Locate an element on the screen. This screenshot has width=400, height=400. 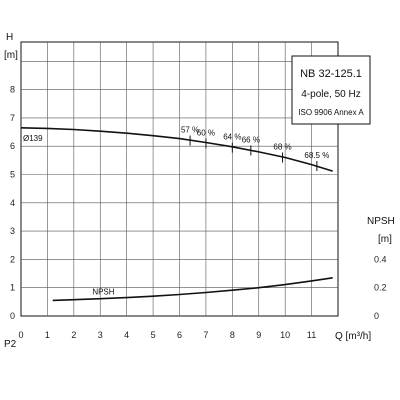
x-tick-label: 3 is located at coordinates (100, 335).